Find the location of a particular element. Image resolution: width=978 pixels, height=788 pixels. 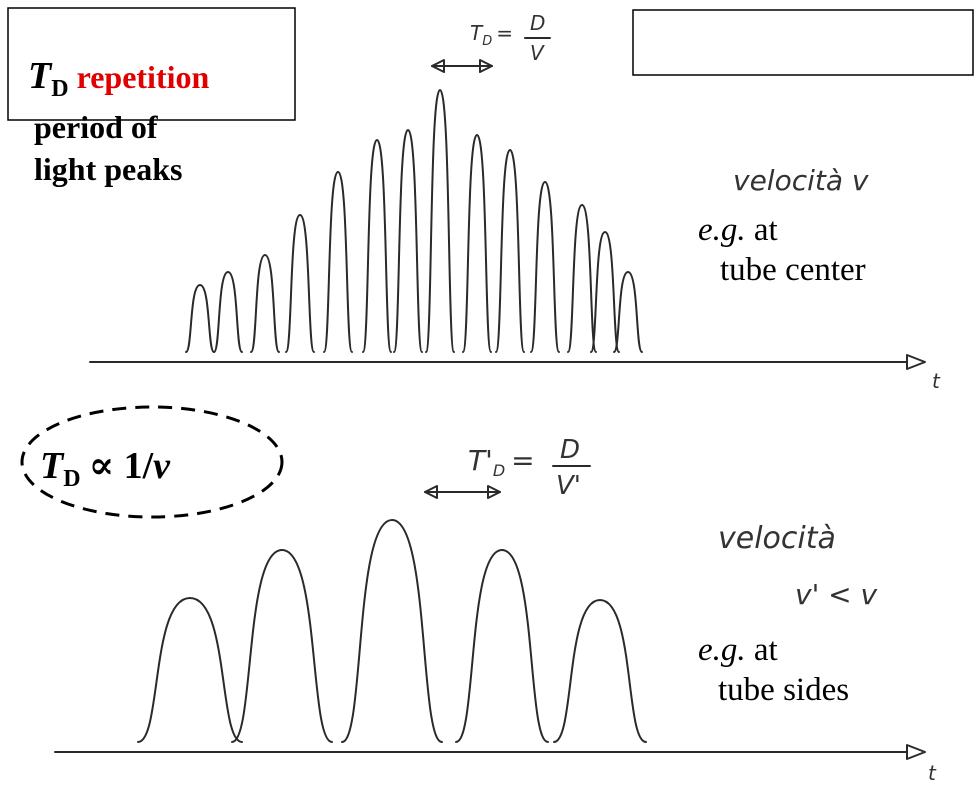

relation-ellipse is located at coordinates (152, 462).